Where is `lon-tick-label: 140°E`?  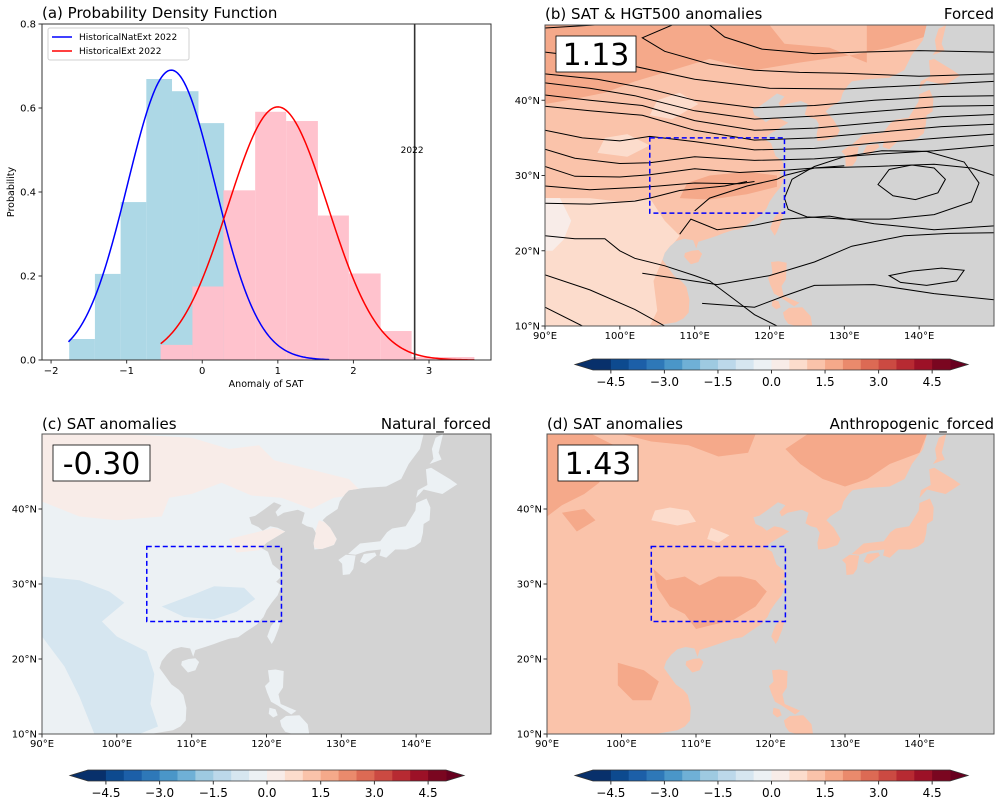
lon-tick-label: 140°E is located at coordinates (416, 744).